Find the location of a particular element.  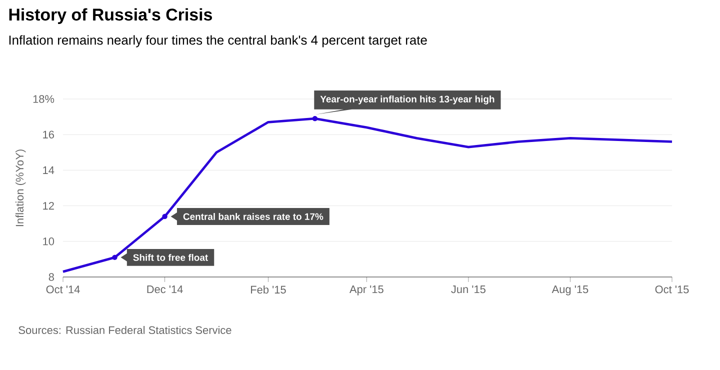

annotation: Year-on-year inflation hits 13-year high is located at coordinates (407, 100).